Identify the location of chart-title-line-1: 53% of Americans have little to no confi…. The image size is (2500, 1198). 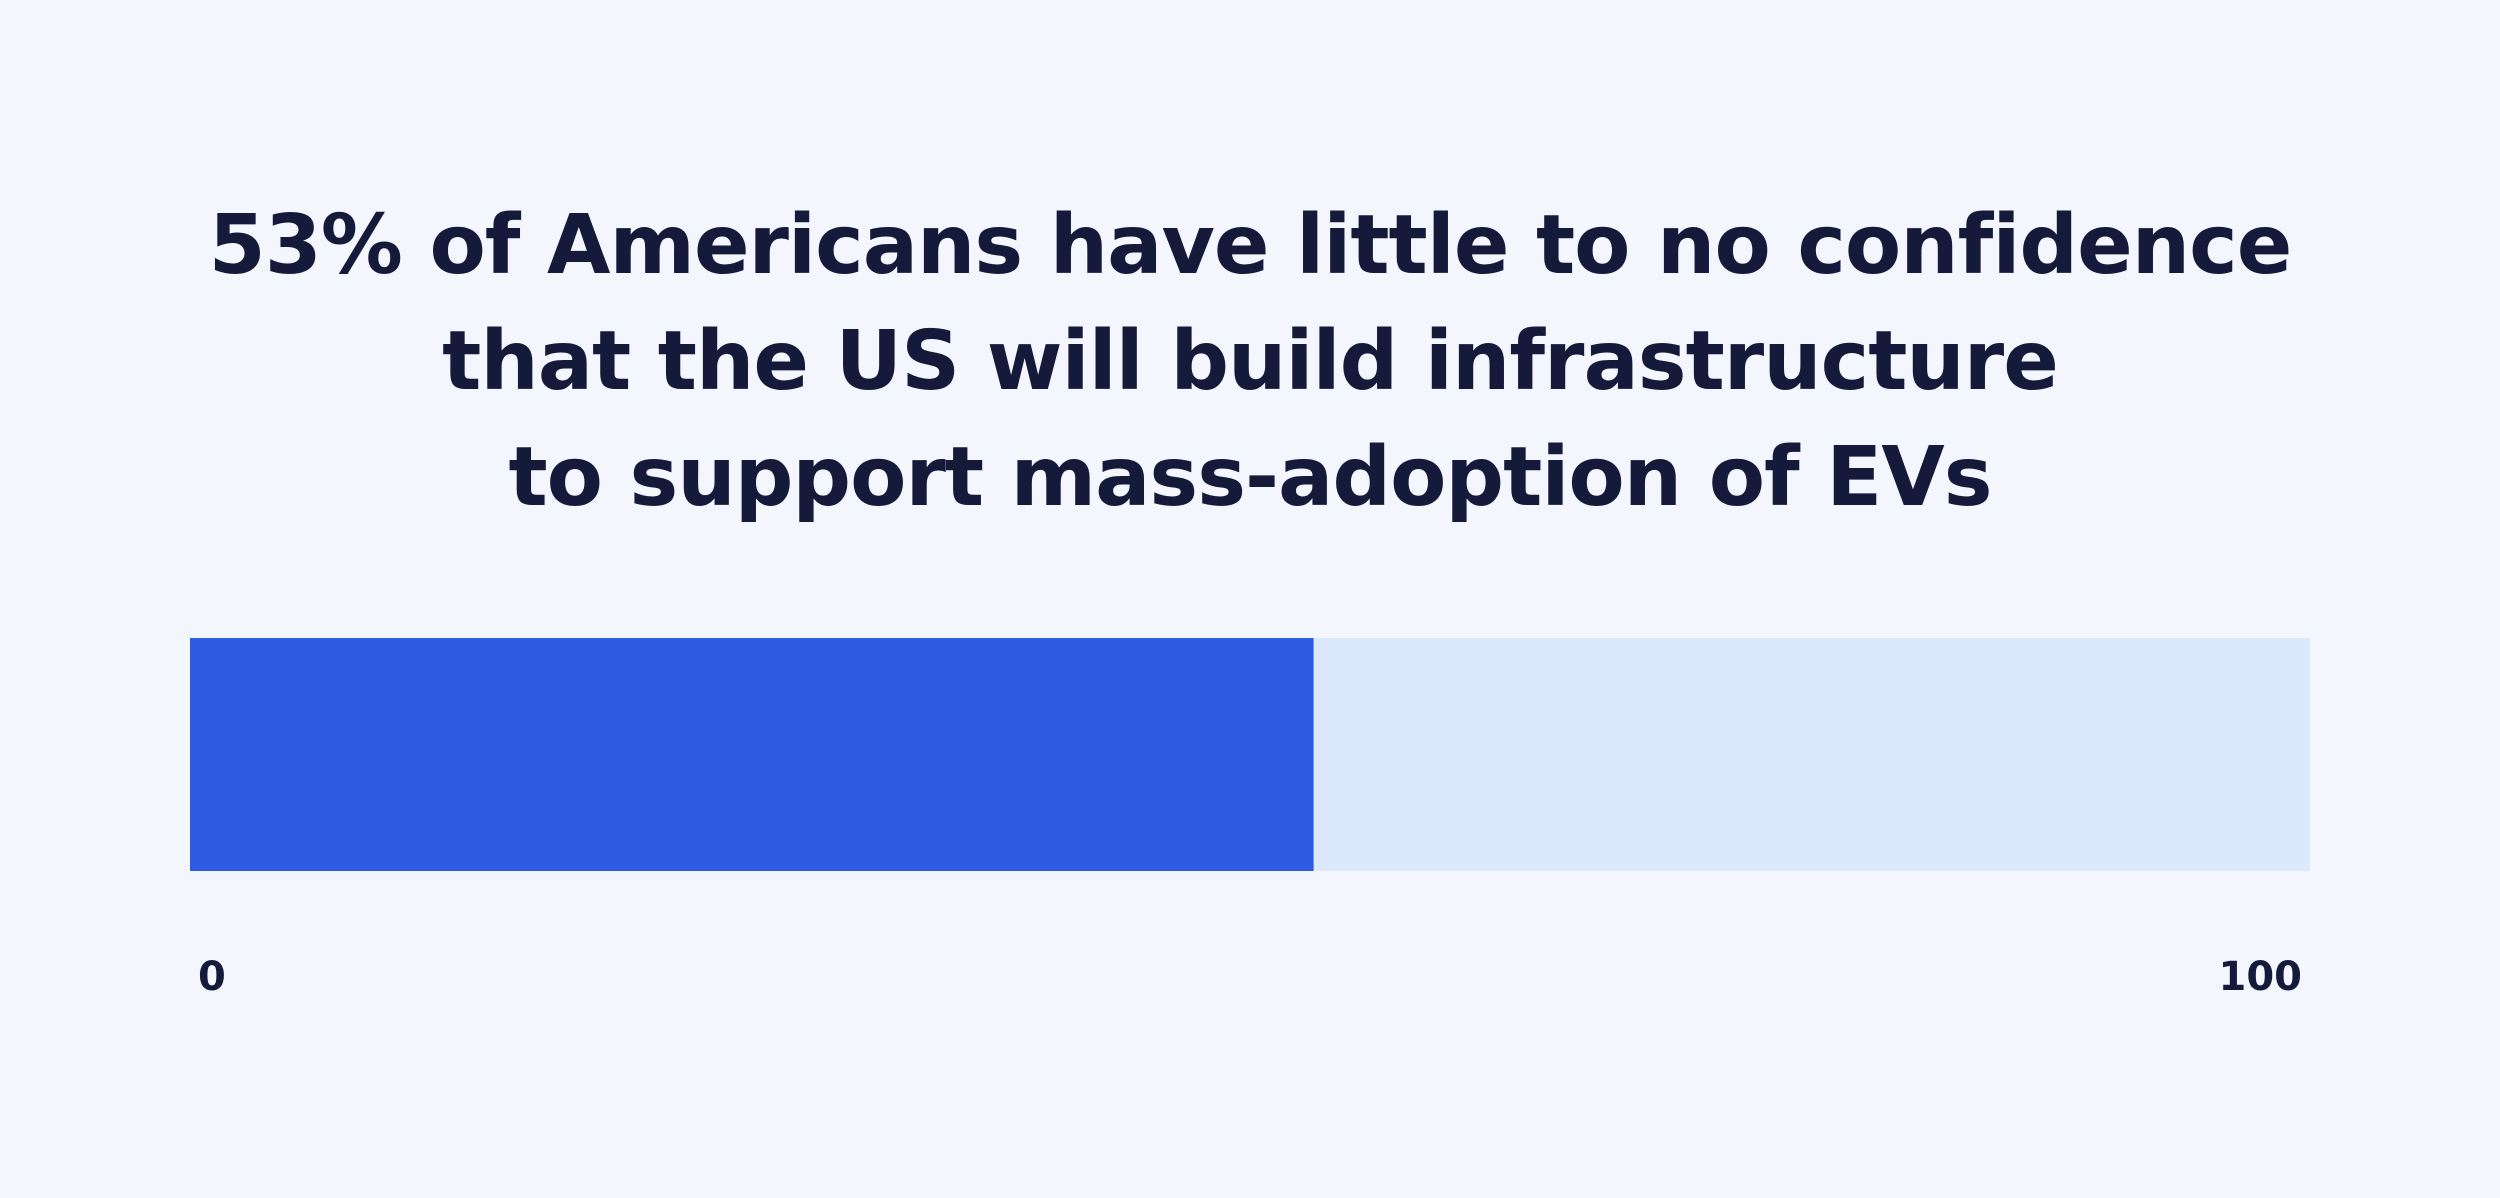
(1250, 245).